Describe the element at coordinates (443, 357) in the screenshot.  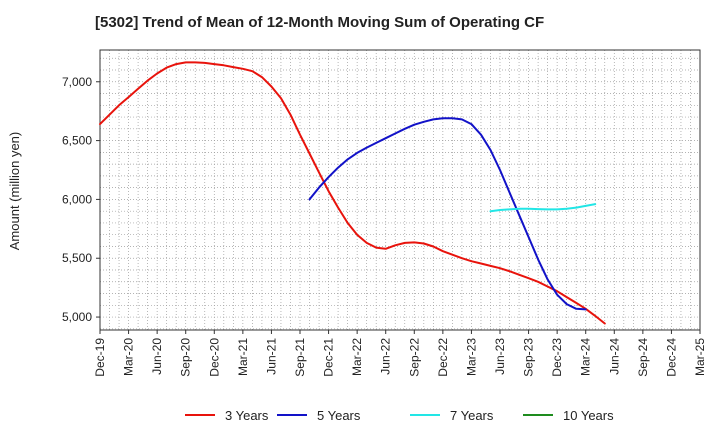
I see `x-tick-label: Dec-22` at that location.